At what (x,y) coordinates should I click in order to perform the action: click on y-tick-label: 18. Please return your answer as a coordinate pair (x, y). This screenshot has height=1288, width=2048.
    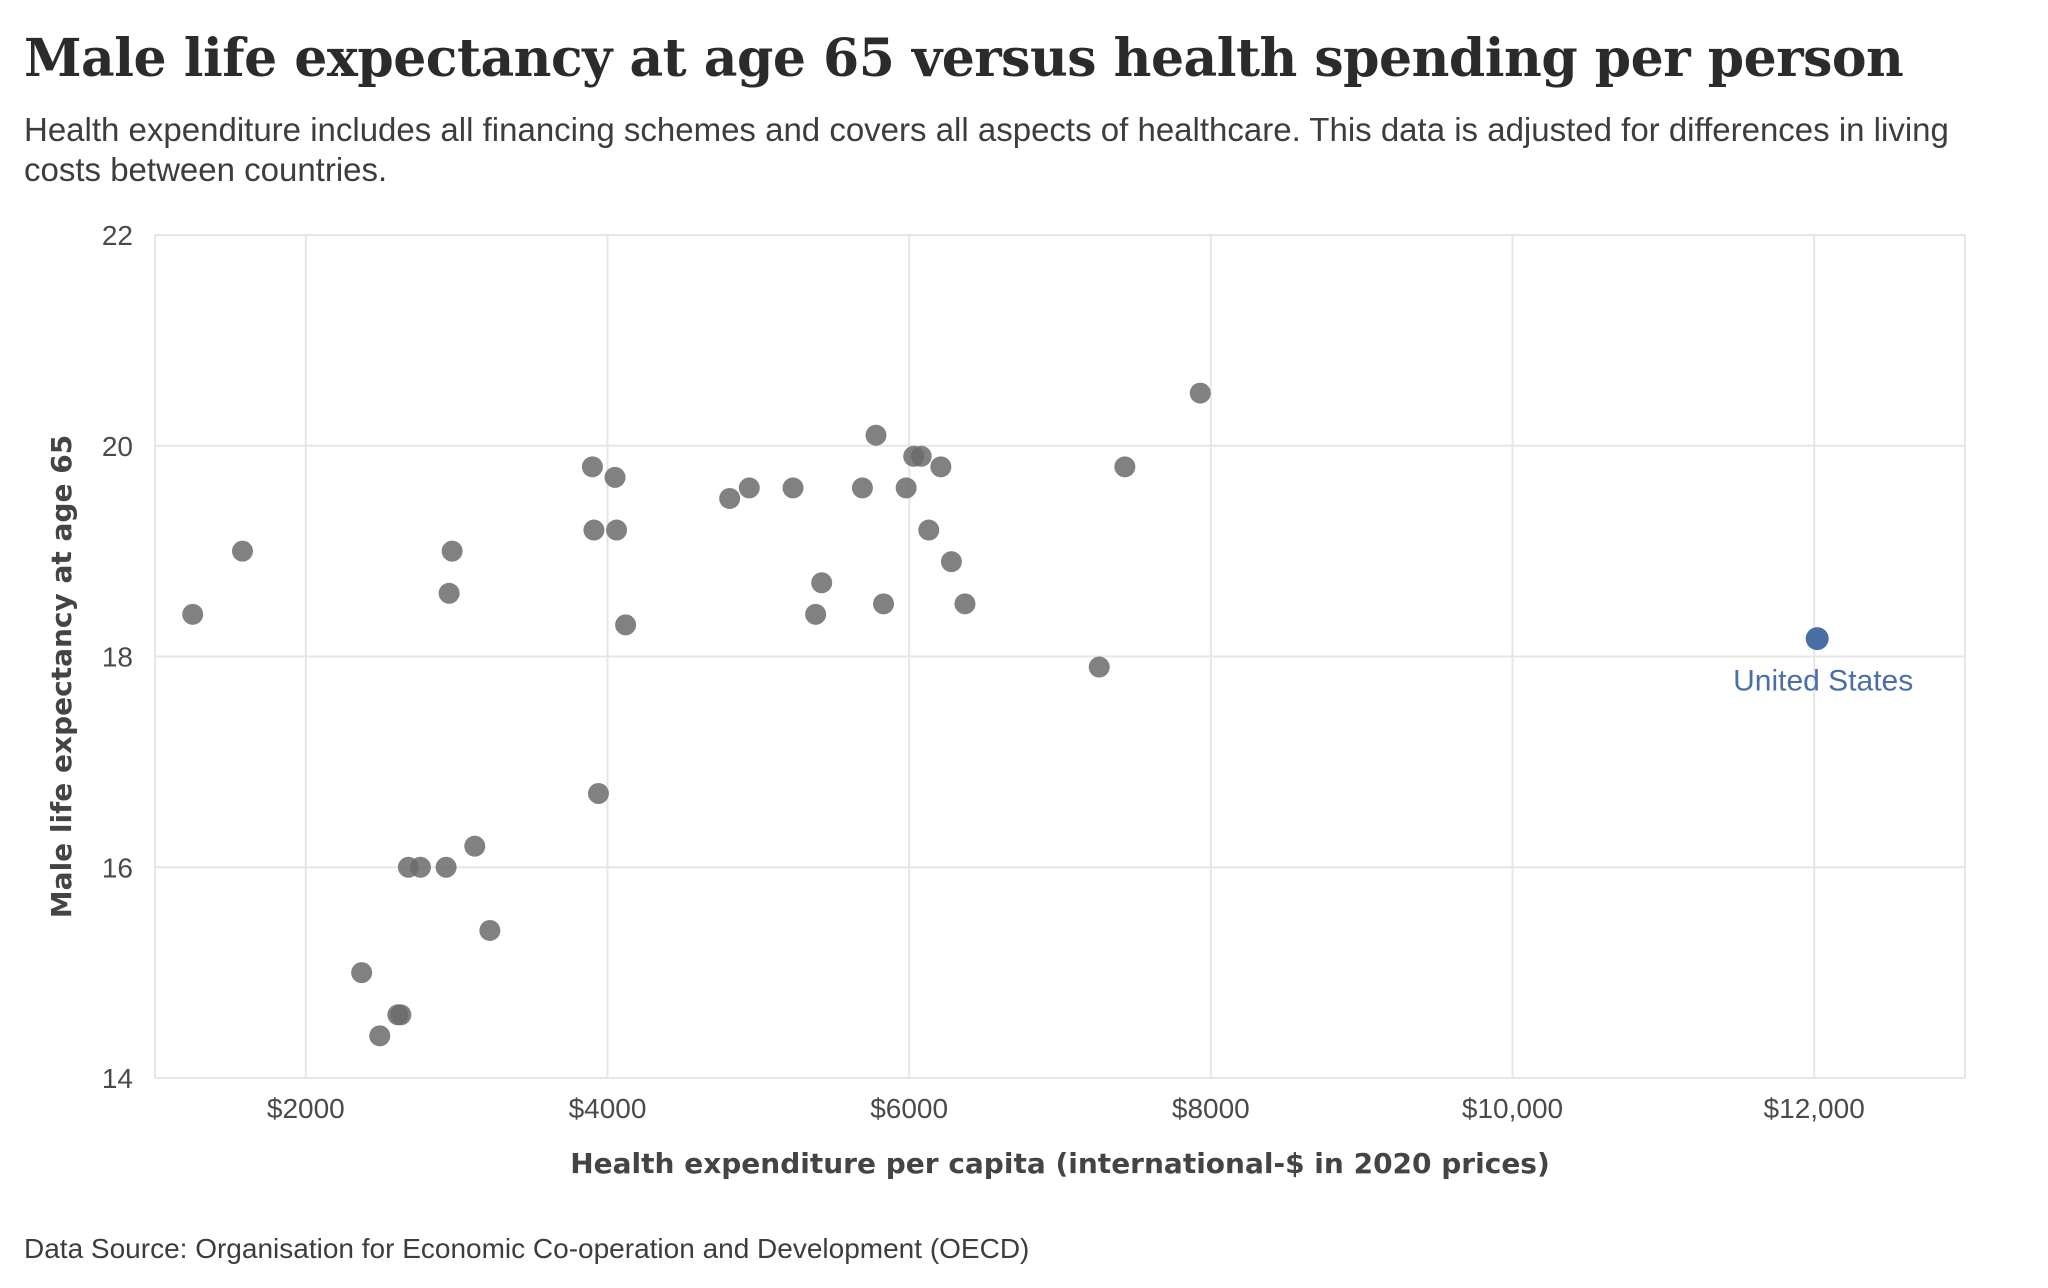
    Looking at the image, I should click on (117, 657).